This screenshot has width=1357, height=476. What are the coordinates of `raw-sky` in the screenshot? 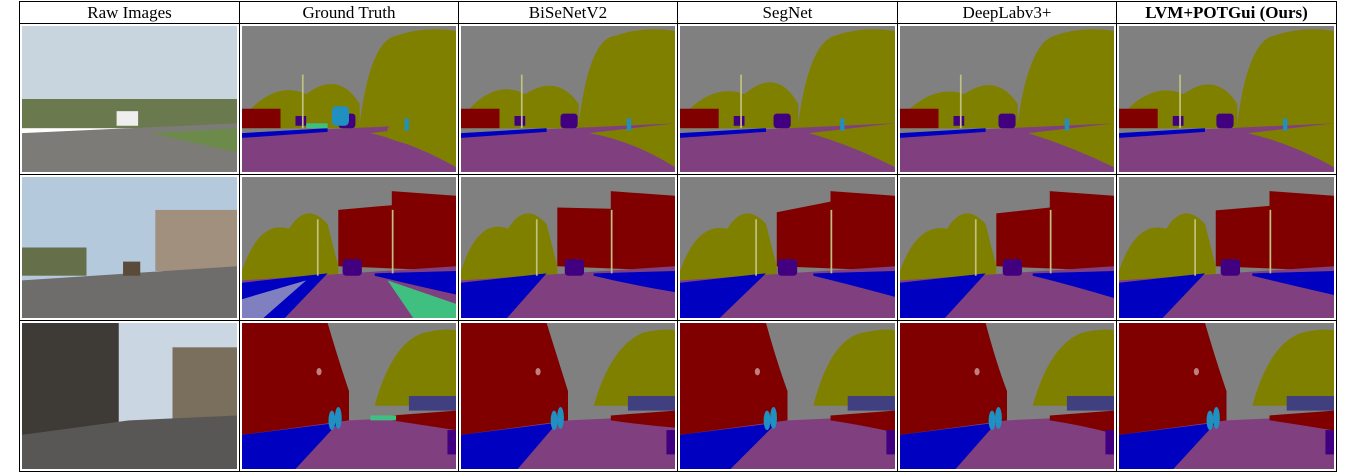 It's located at (129, 62).